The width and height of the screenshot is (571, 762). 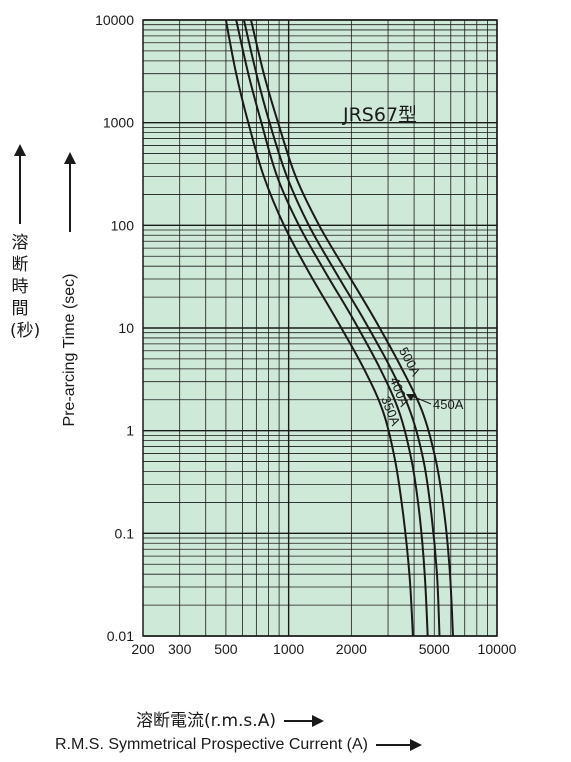 What do you see at coordinates (25, 287) in the screenshot?
I see `y-axis-label-jp-text: 溶断時間(秒)` at bounding box center [25, 287].